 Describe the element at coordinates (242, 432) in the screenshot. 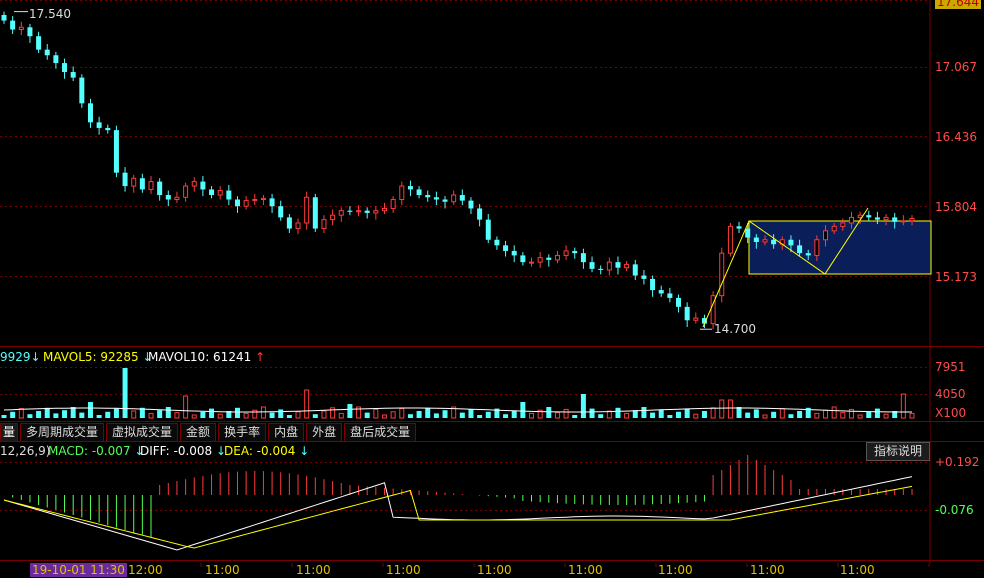

I see `tab-turnover: 换手率` at that location.